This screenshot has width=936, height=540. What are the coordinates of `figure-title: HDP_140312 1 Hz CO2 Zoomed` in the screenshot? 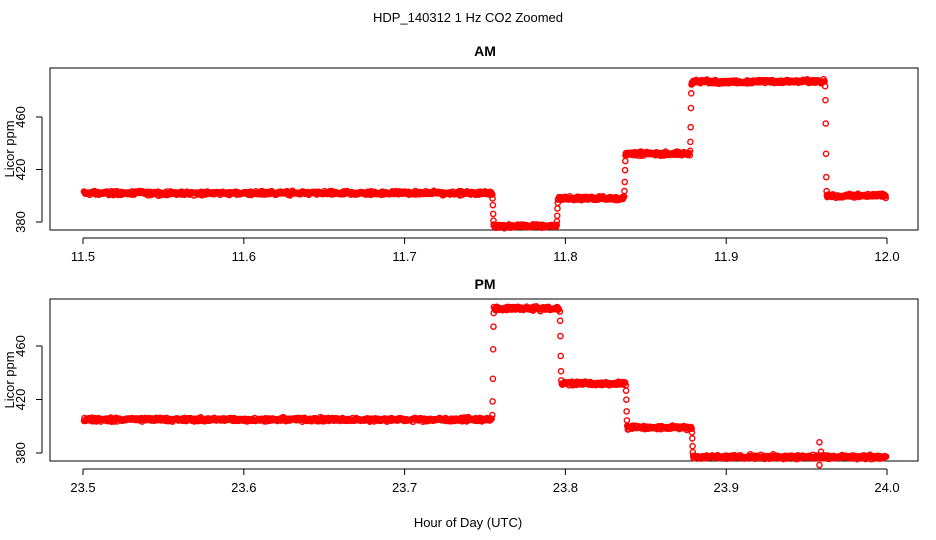 It's located at (468, 17).